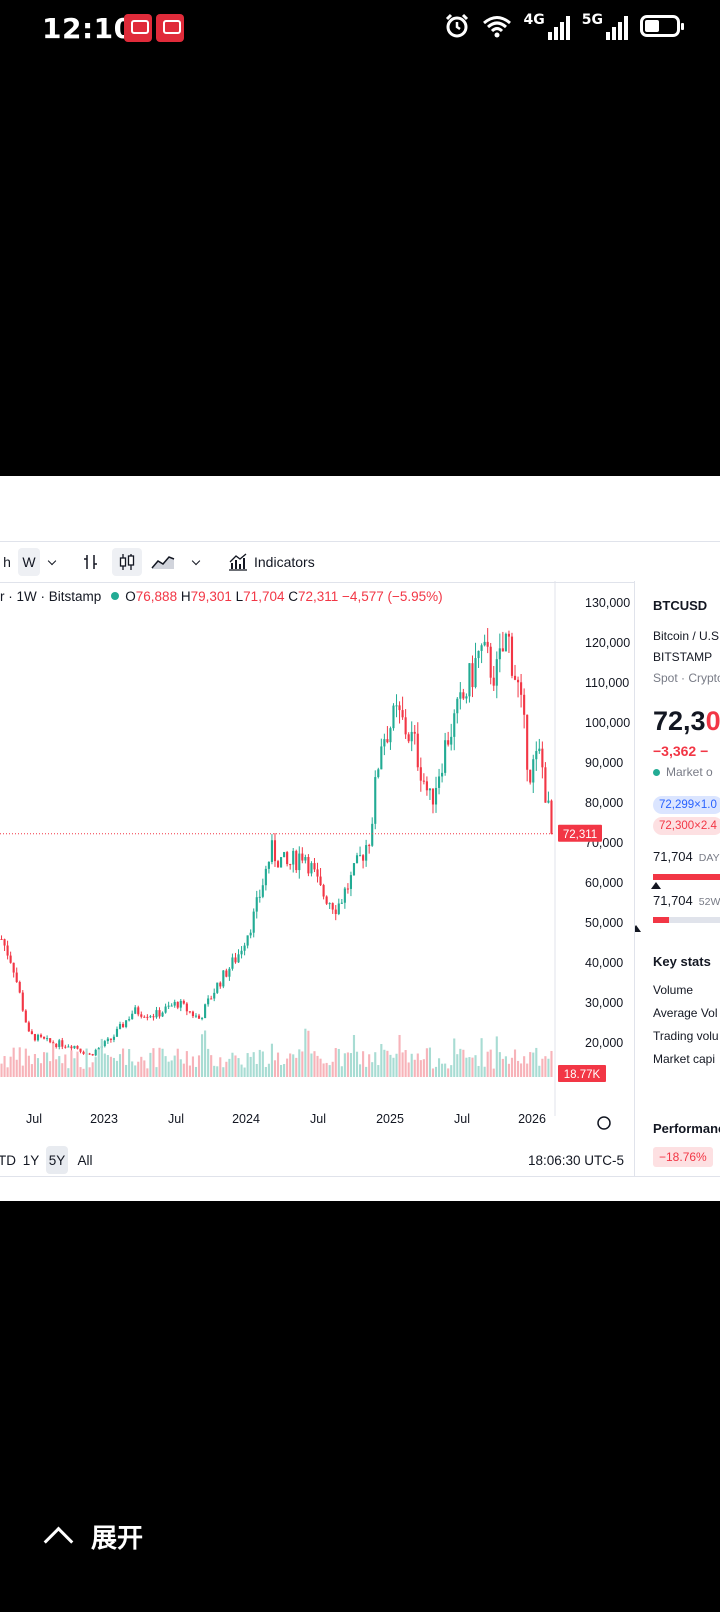 This screenshot has width=720, height=1612. What do you see at coordinates (607, 603) in the screenshot?
I see `y-tick-label: 130,000` at bounding box center [607, 603].